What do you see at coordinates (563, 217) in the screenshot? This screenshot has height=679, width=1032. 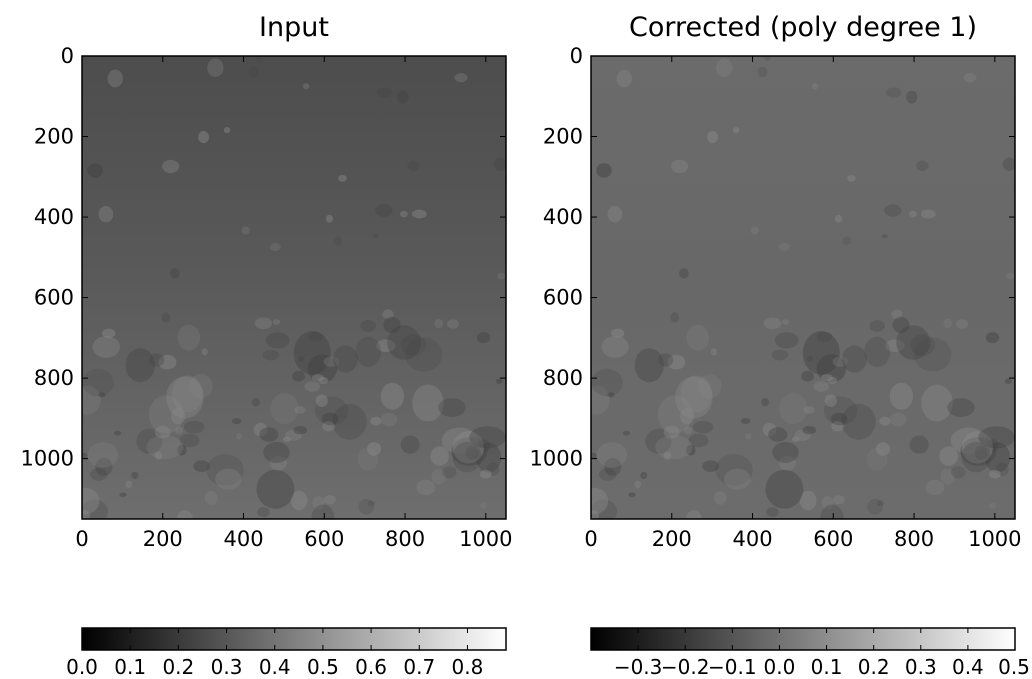 I see `y-tick-label: 400` at bounding box center [563, 217].